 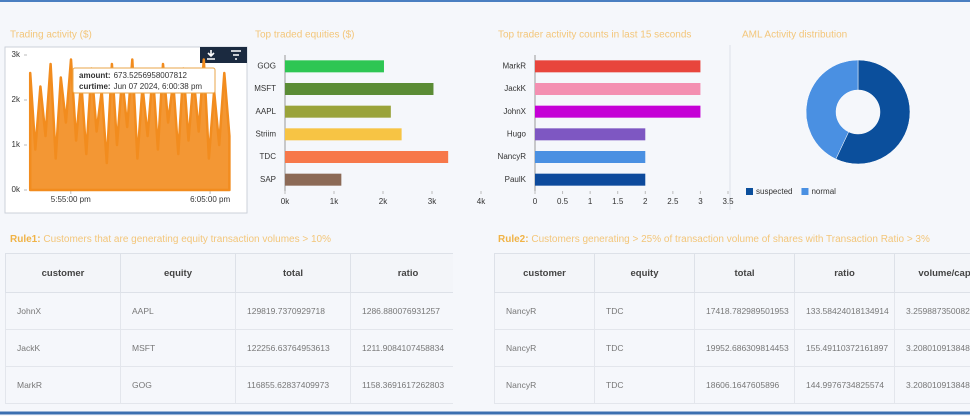 I want to click on x-tick-label: 0k, so click(x=285, y=201).